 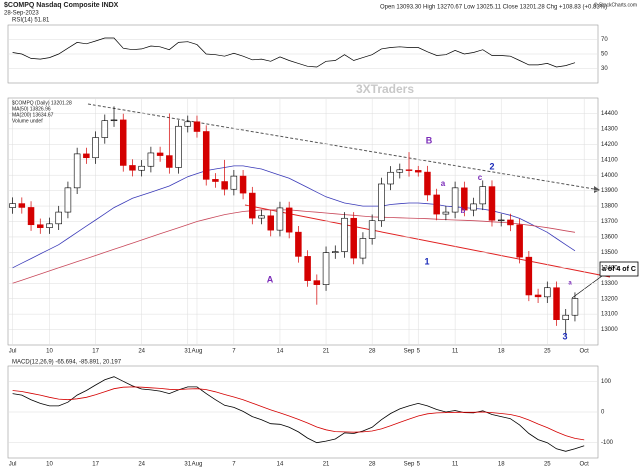 What do you see at coordinates (609, 145) in the screenshot?
I see `y-tick-label: 14200` at bounding box center [609, 145].